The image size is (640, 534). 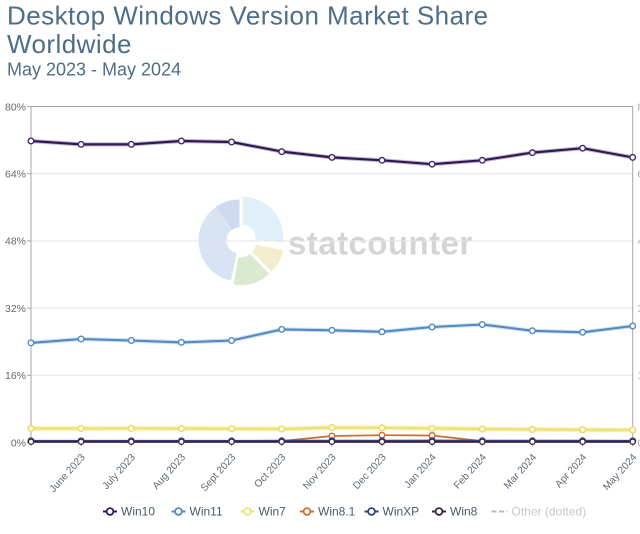 What do you see at coordinates (94, 69) in the screenshot?
I see `svg-text: May 2023 - May 2024` at bounding box center [94, 69].